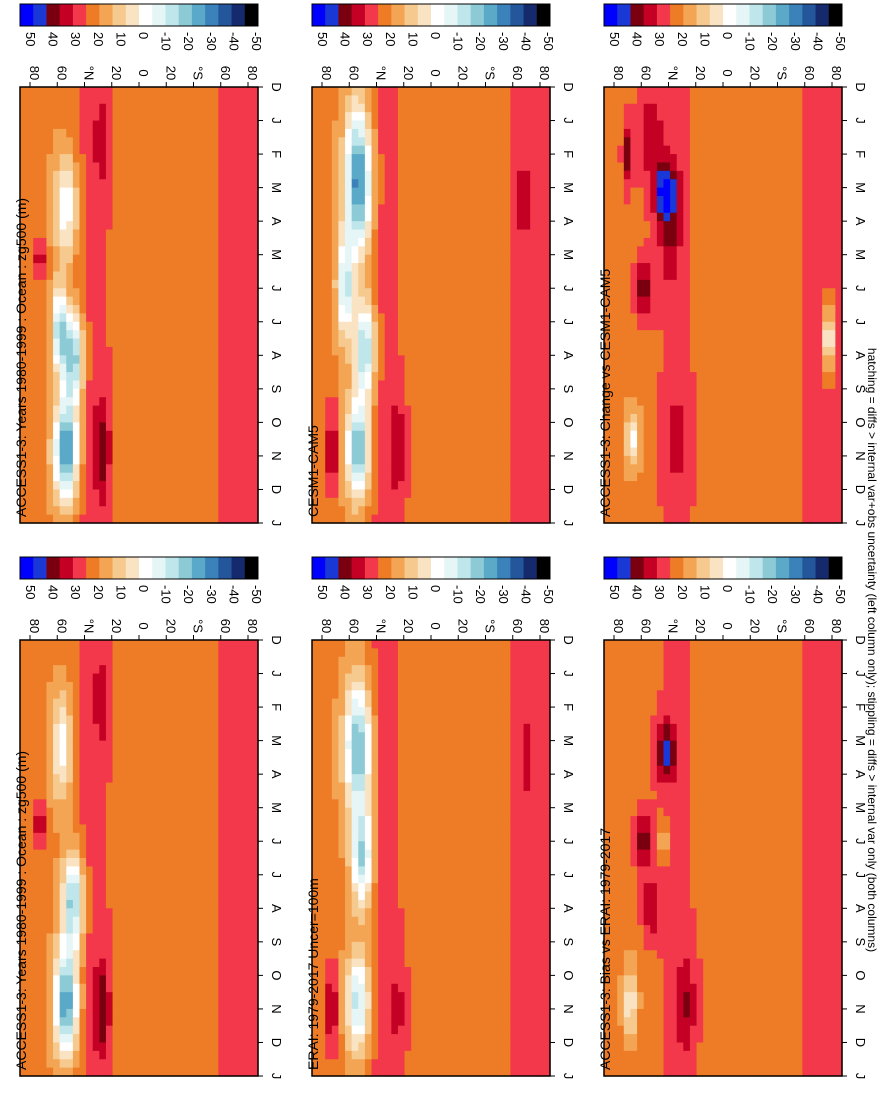 The width and height of the screenshot is (891, 1100). I want to click on month-tick-label: O, so click(276, 422).